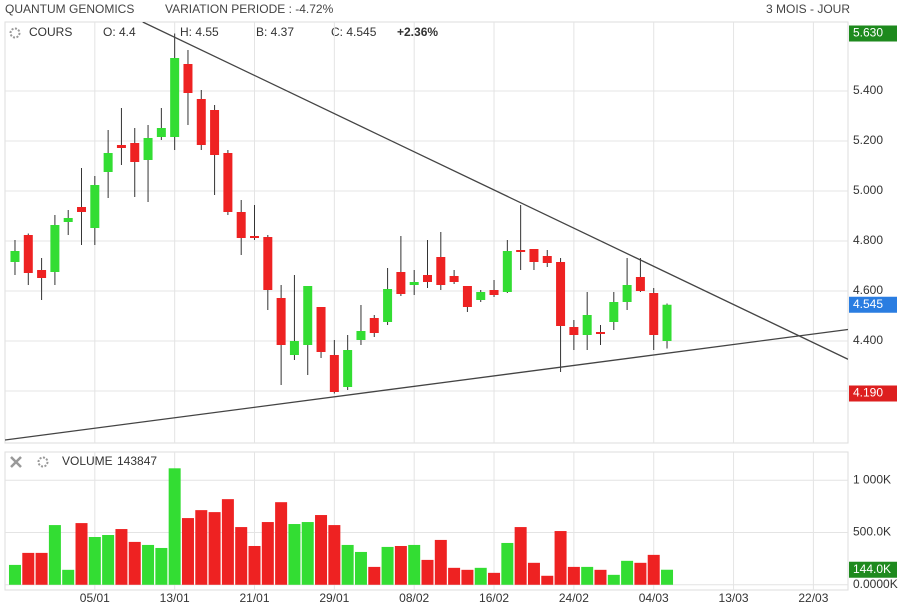  I want to click on x-tick-label: 16/02, so click(494, 598).